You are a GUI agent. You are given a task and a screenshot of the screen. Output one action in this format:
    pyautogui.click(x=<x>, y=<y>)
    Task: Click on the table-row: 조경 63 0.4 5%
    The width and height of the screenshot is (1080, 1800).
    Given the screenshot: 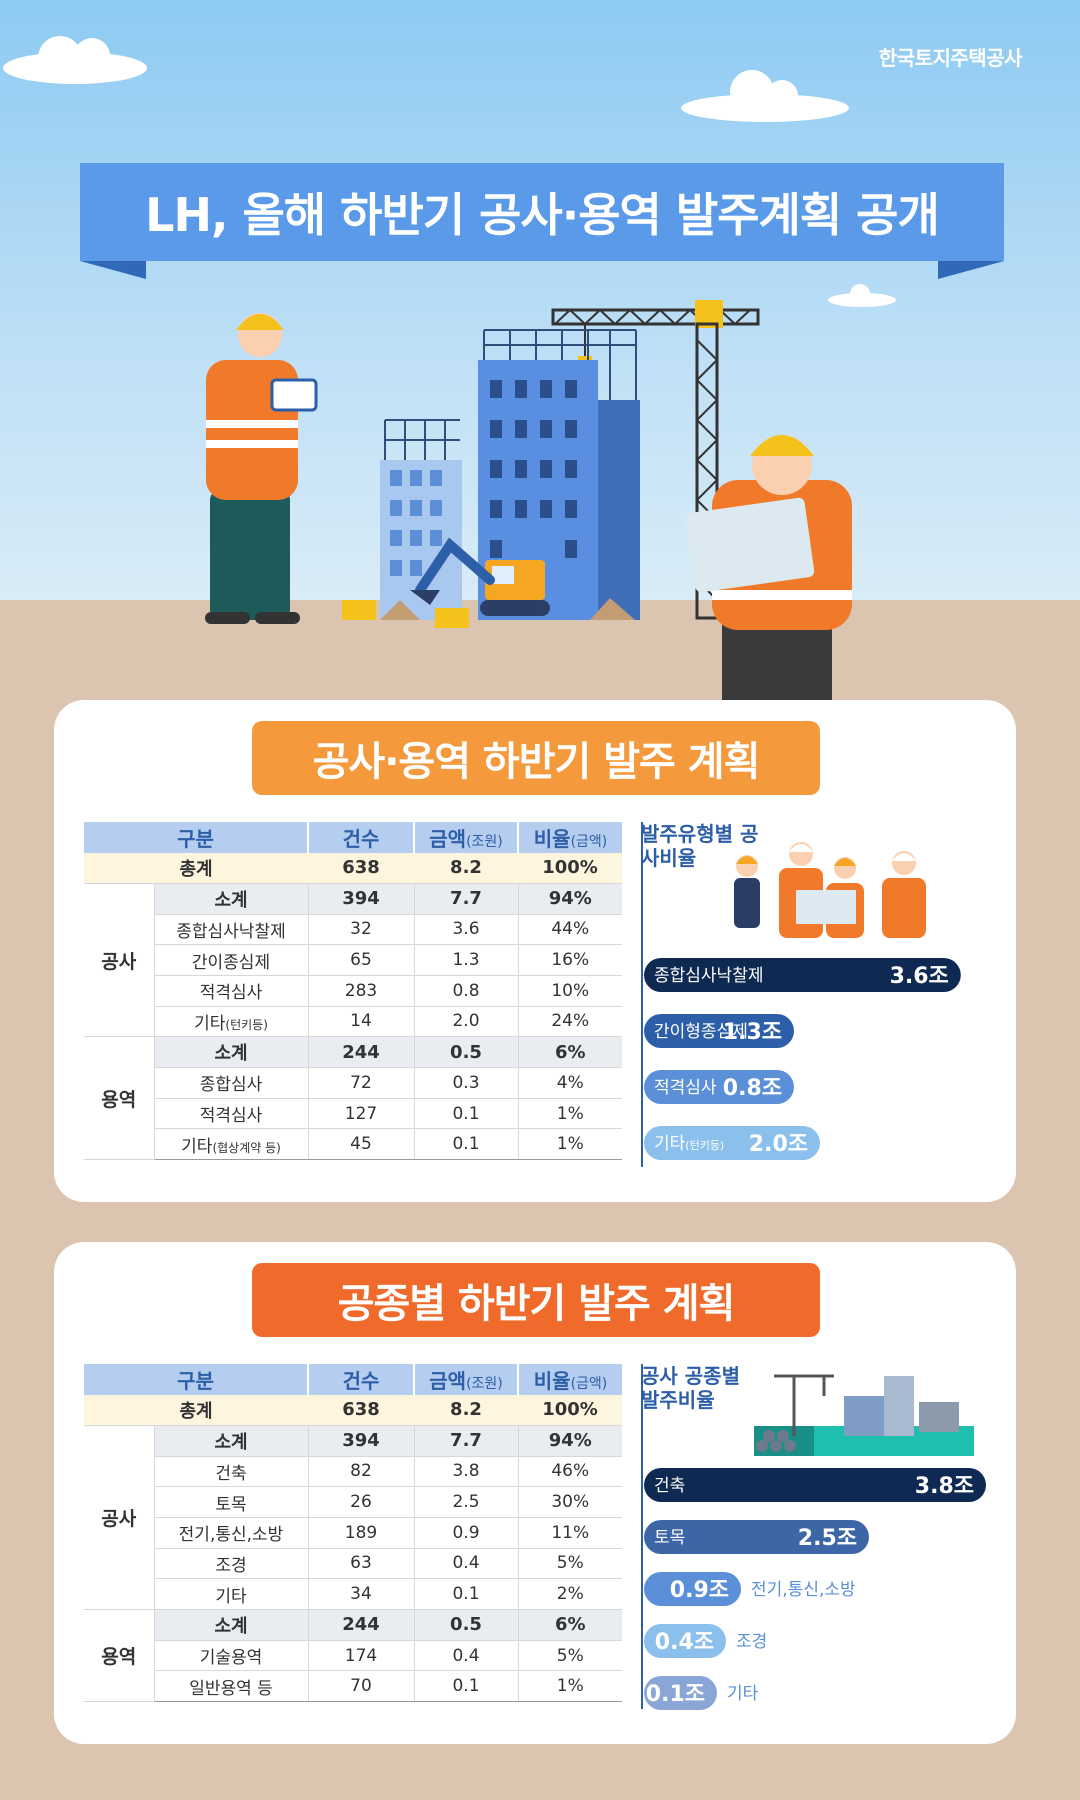 What is the action you would take?
    pyautogui.click(x=353, y=1564)
    